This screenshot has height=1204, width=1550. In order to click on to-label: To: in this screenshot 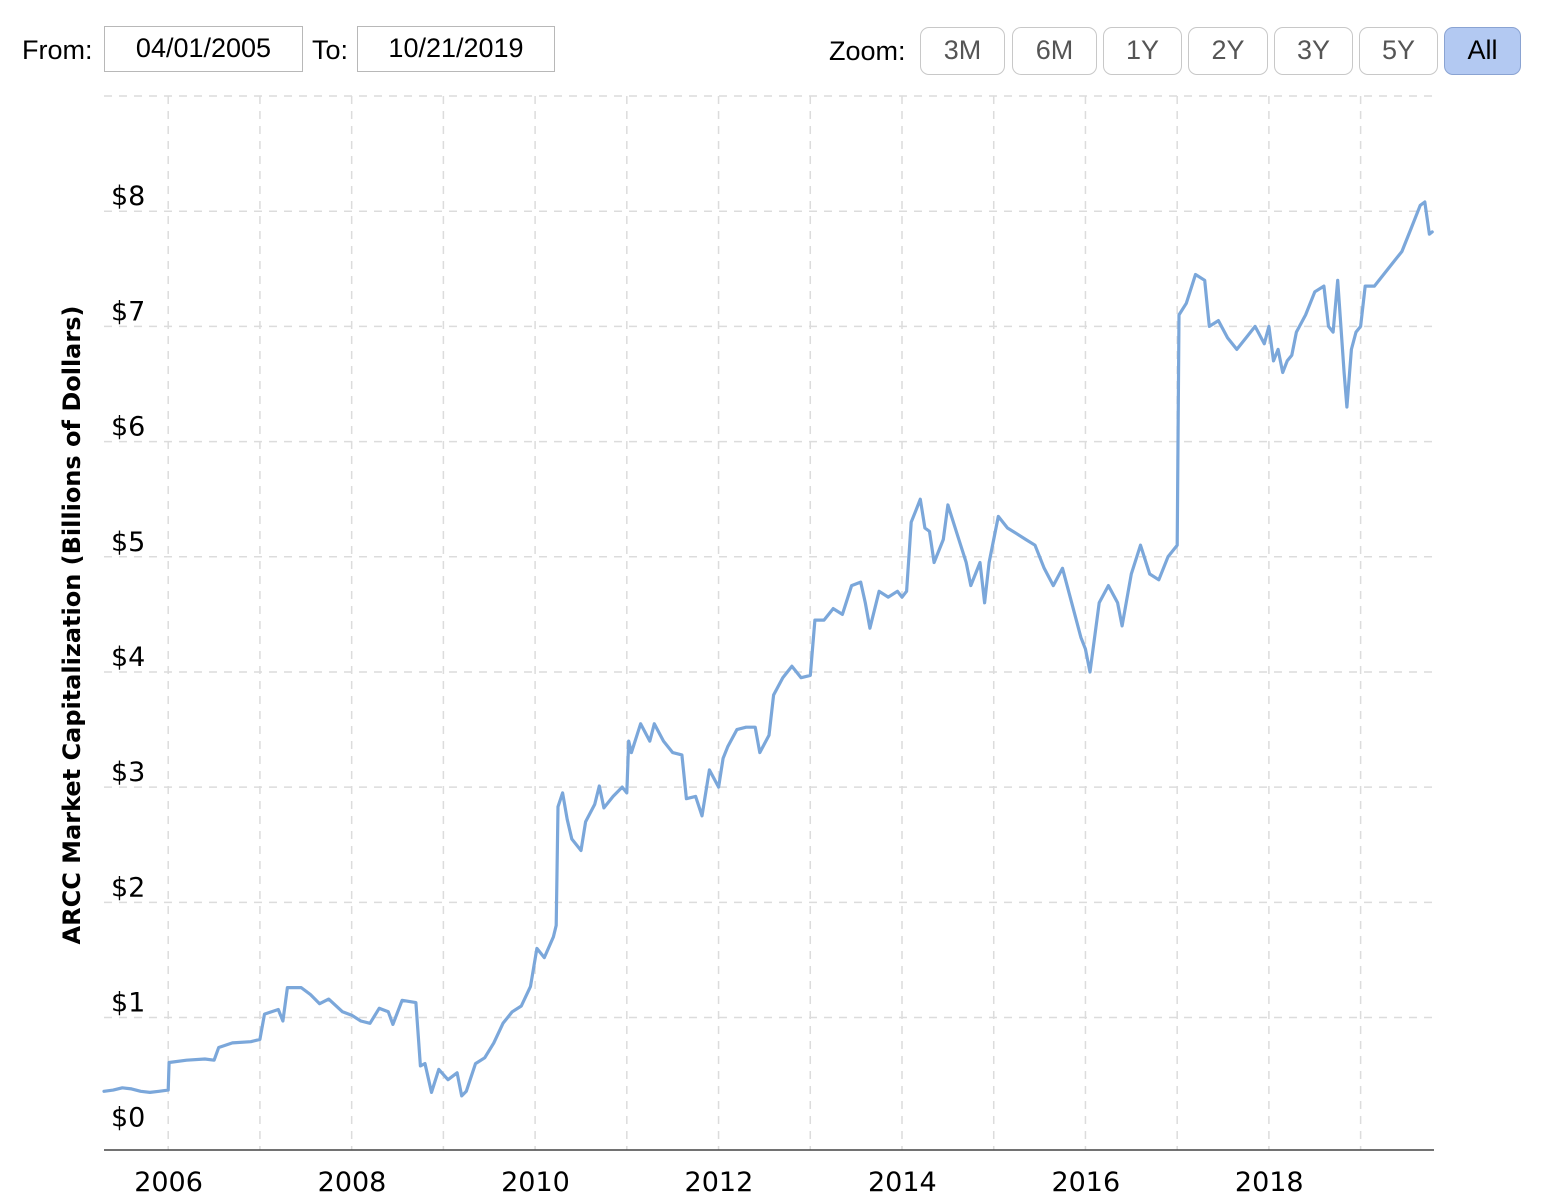, I will do `click(330, 50)`.